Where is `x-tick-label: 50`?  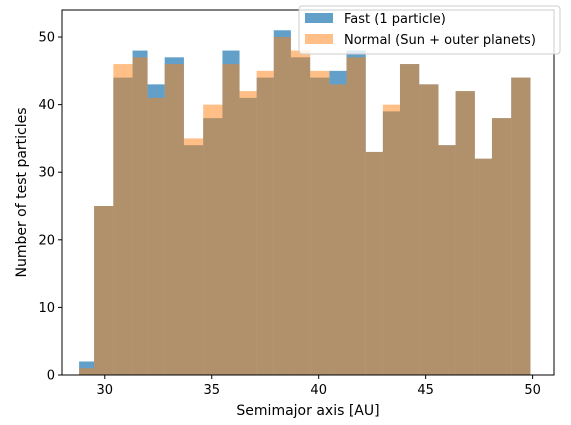
x-tick-label: 50 is located at coordinates (532, 390).